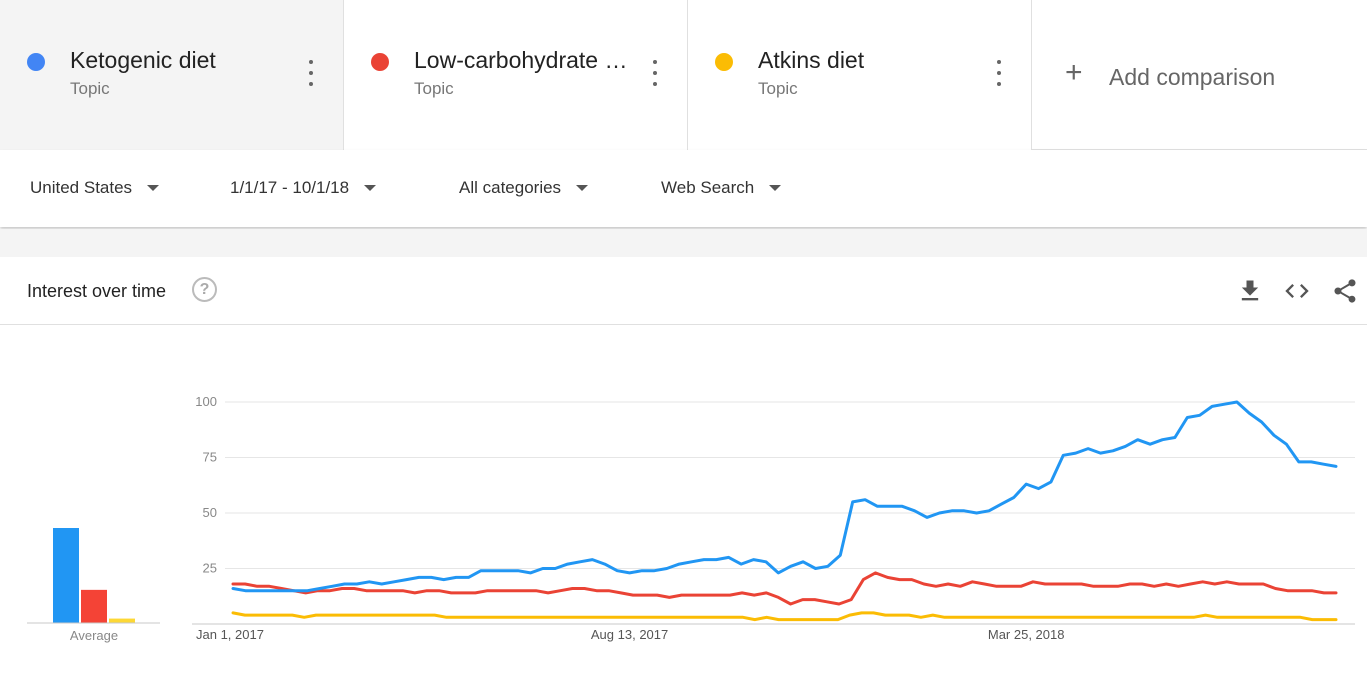  What do you see at coordinates (708, 187) in the screenshot?
I see `search-type-label: Web Search` at bounding box center [708, 187].